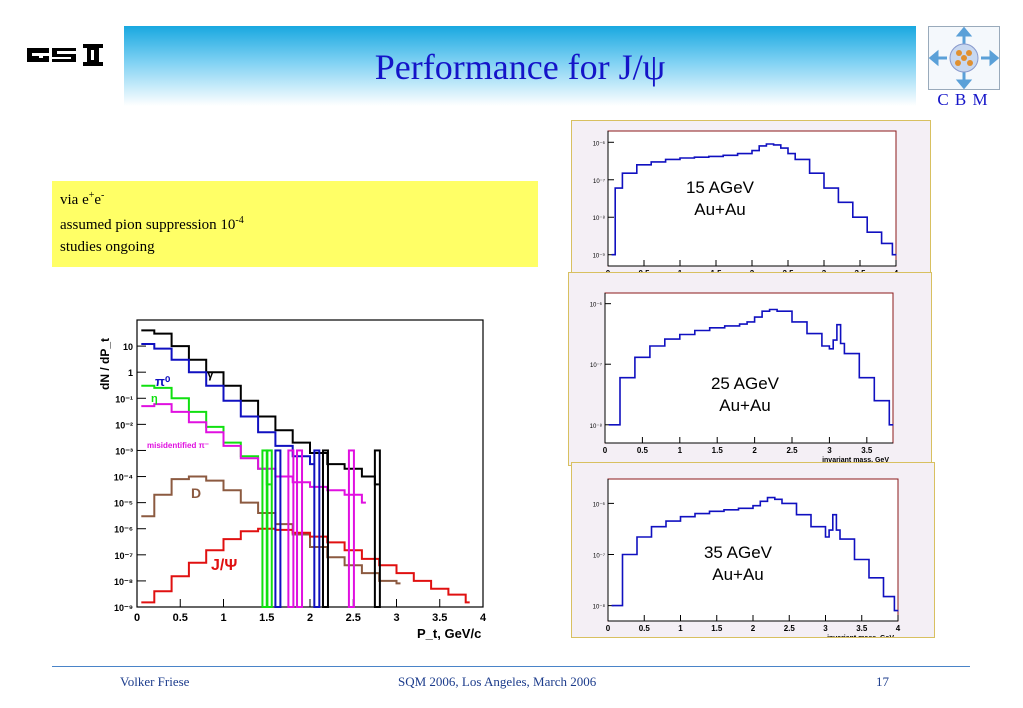 The width and height of the screenshot is (1023, 708). I want to click on x-tick-label: 1.5, so click(266, 618).